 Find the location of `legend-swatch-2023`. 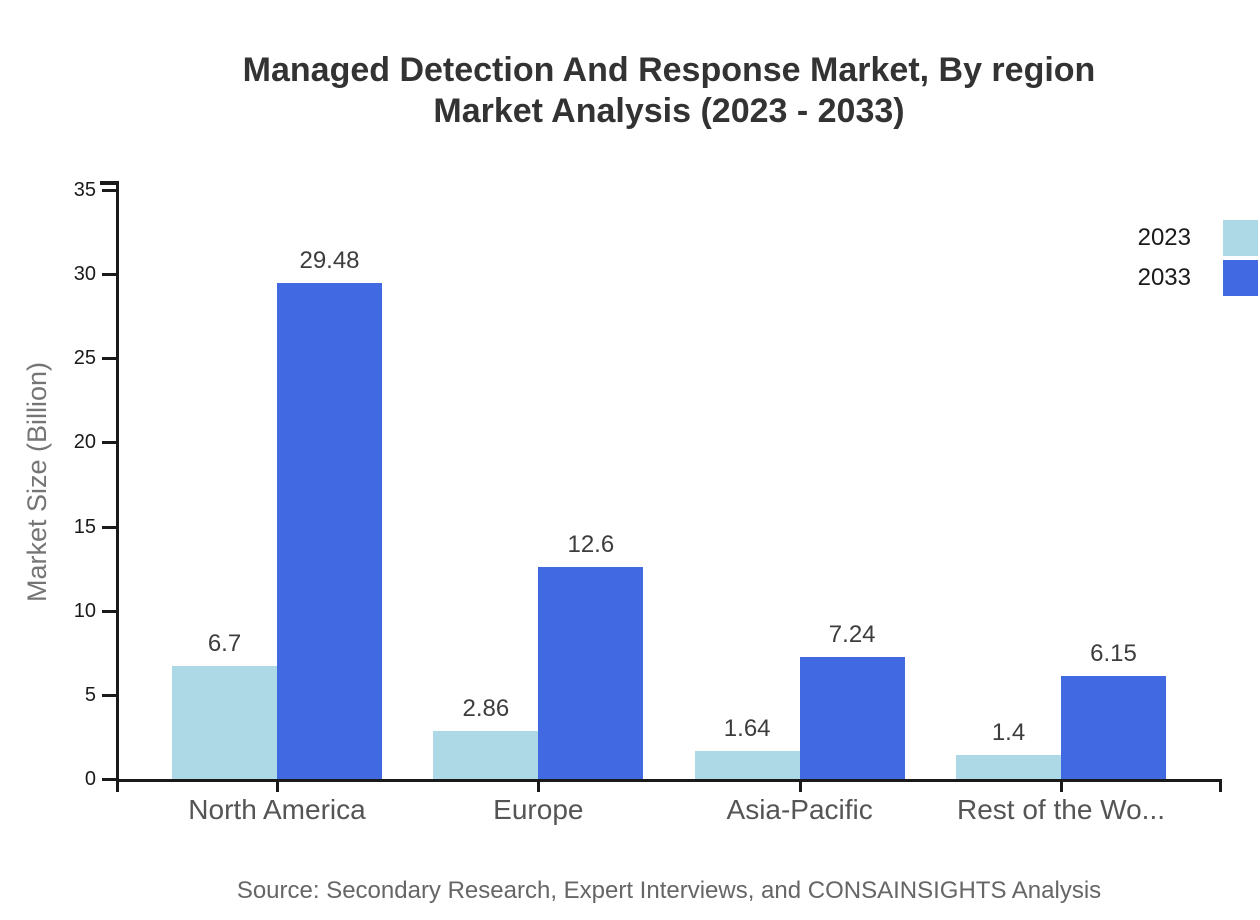

legend-swatch-2023 is located at coordinates (1240, 237).